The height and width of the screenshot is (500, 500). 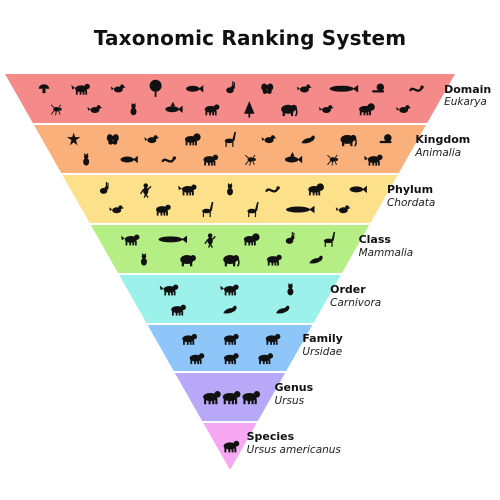 What do you see at coordinates (188, 261) in the screenshot?
I see `hippo-icon` at bounding box center [188, 261].